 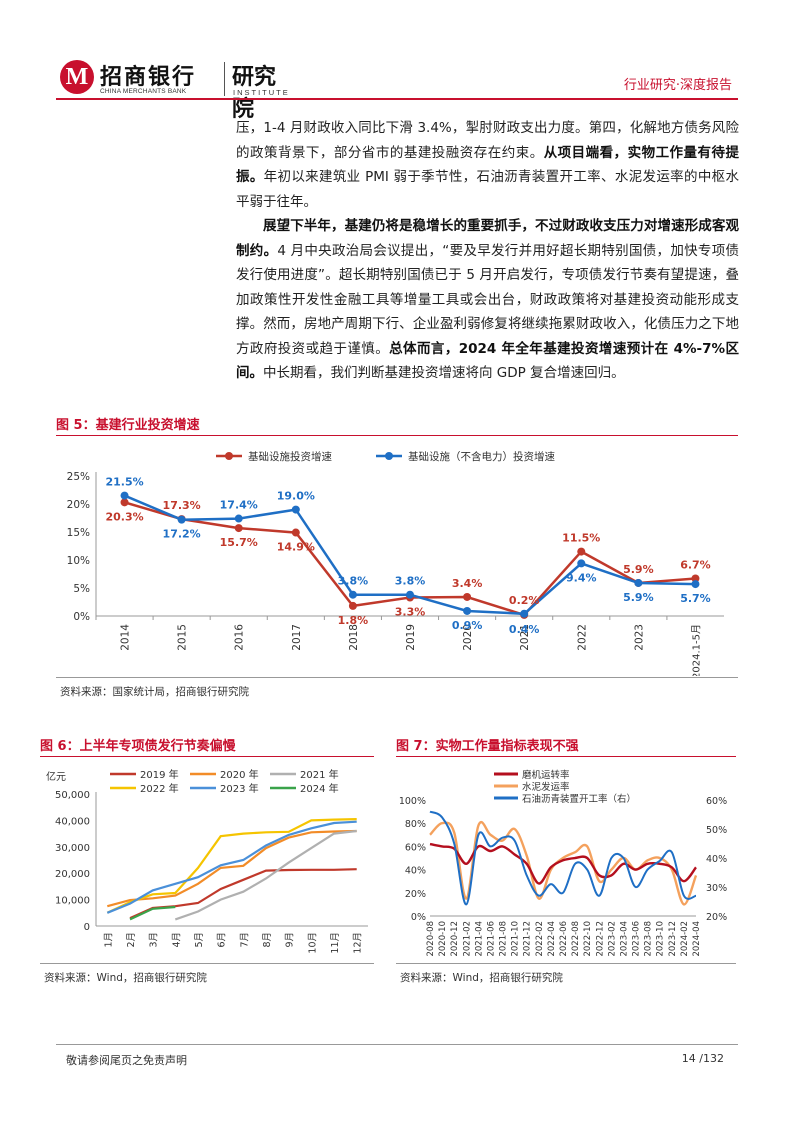 What do you see at coordinates (254, 93) in the screenshot?
I see `institute-name-cn: 研究院` at bounding box center [254, 93].